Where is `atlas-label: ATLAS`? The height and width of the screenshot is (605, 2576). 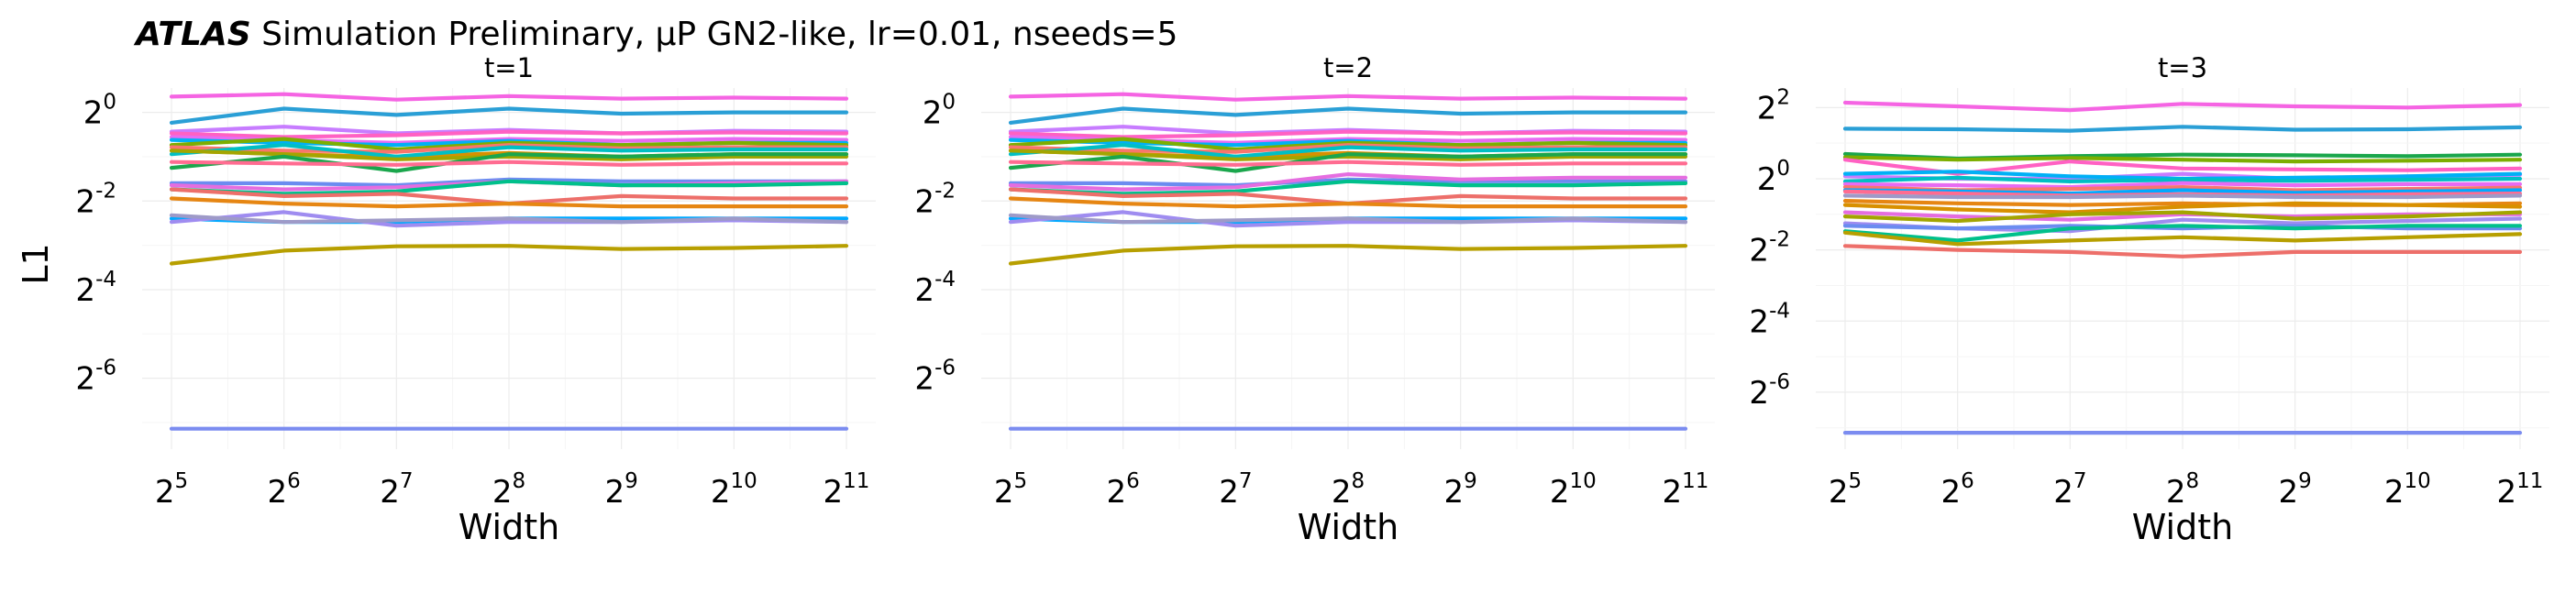 atlas-label: ATLAS is located at coordinates (192, 34).